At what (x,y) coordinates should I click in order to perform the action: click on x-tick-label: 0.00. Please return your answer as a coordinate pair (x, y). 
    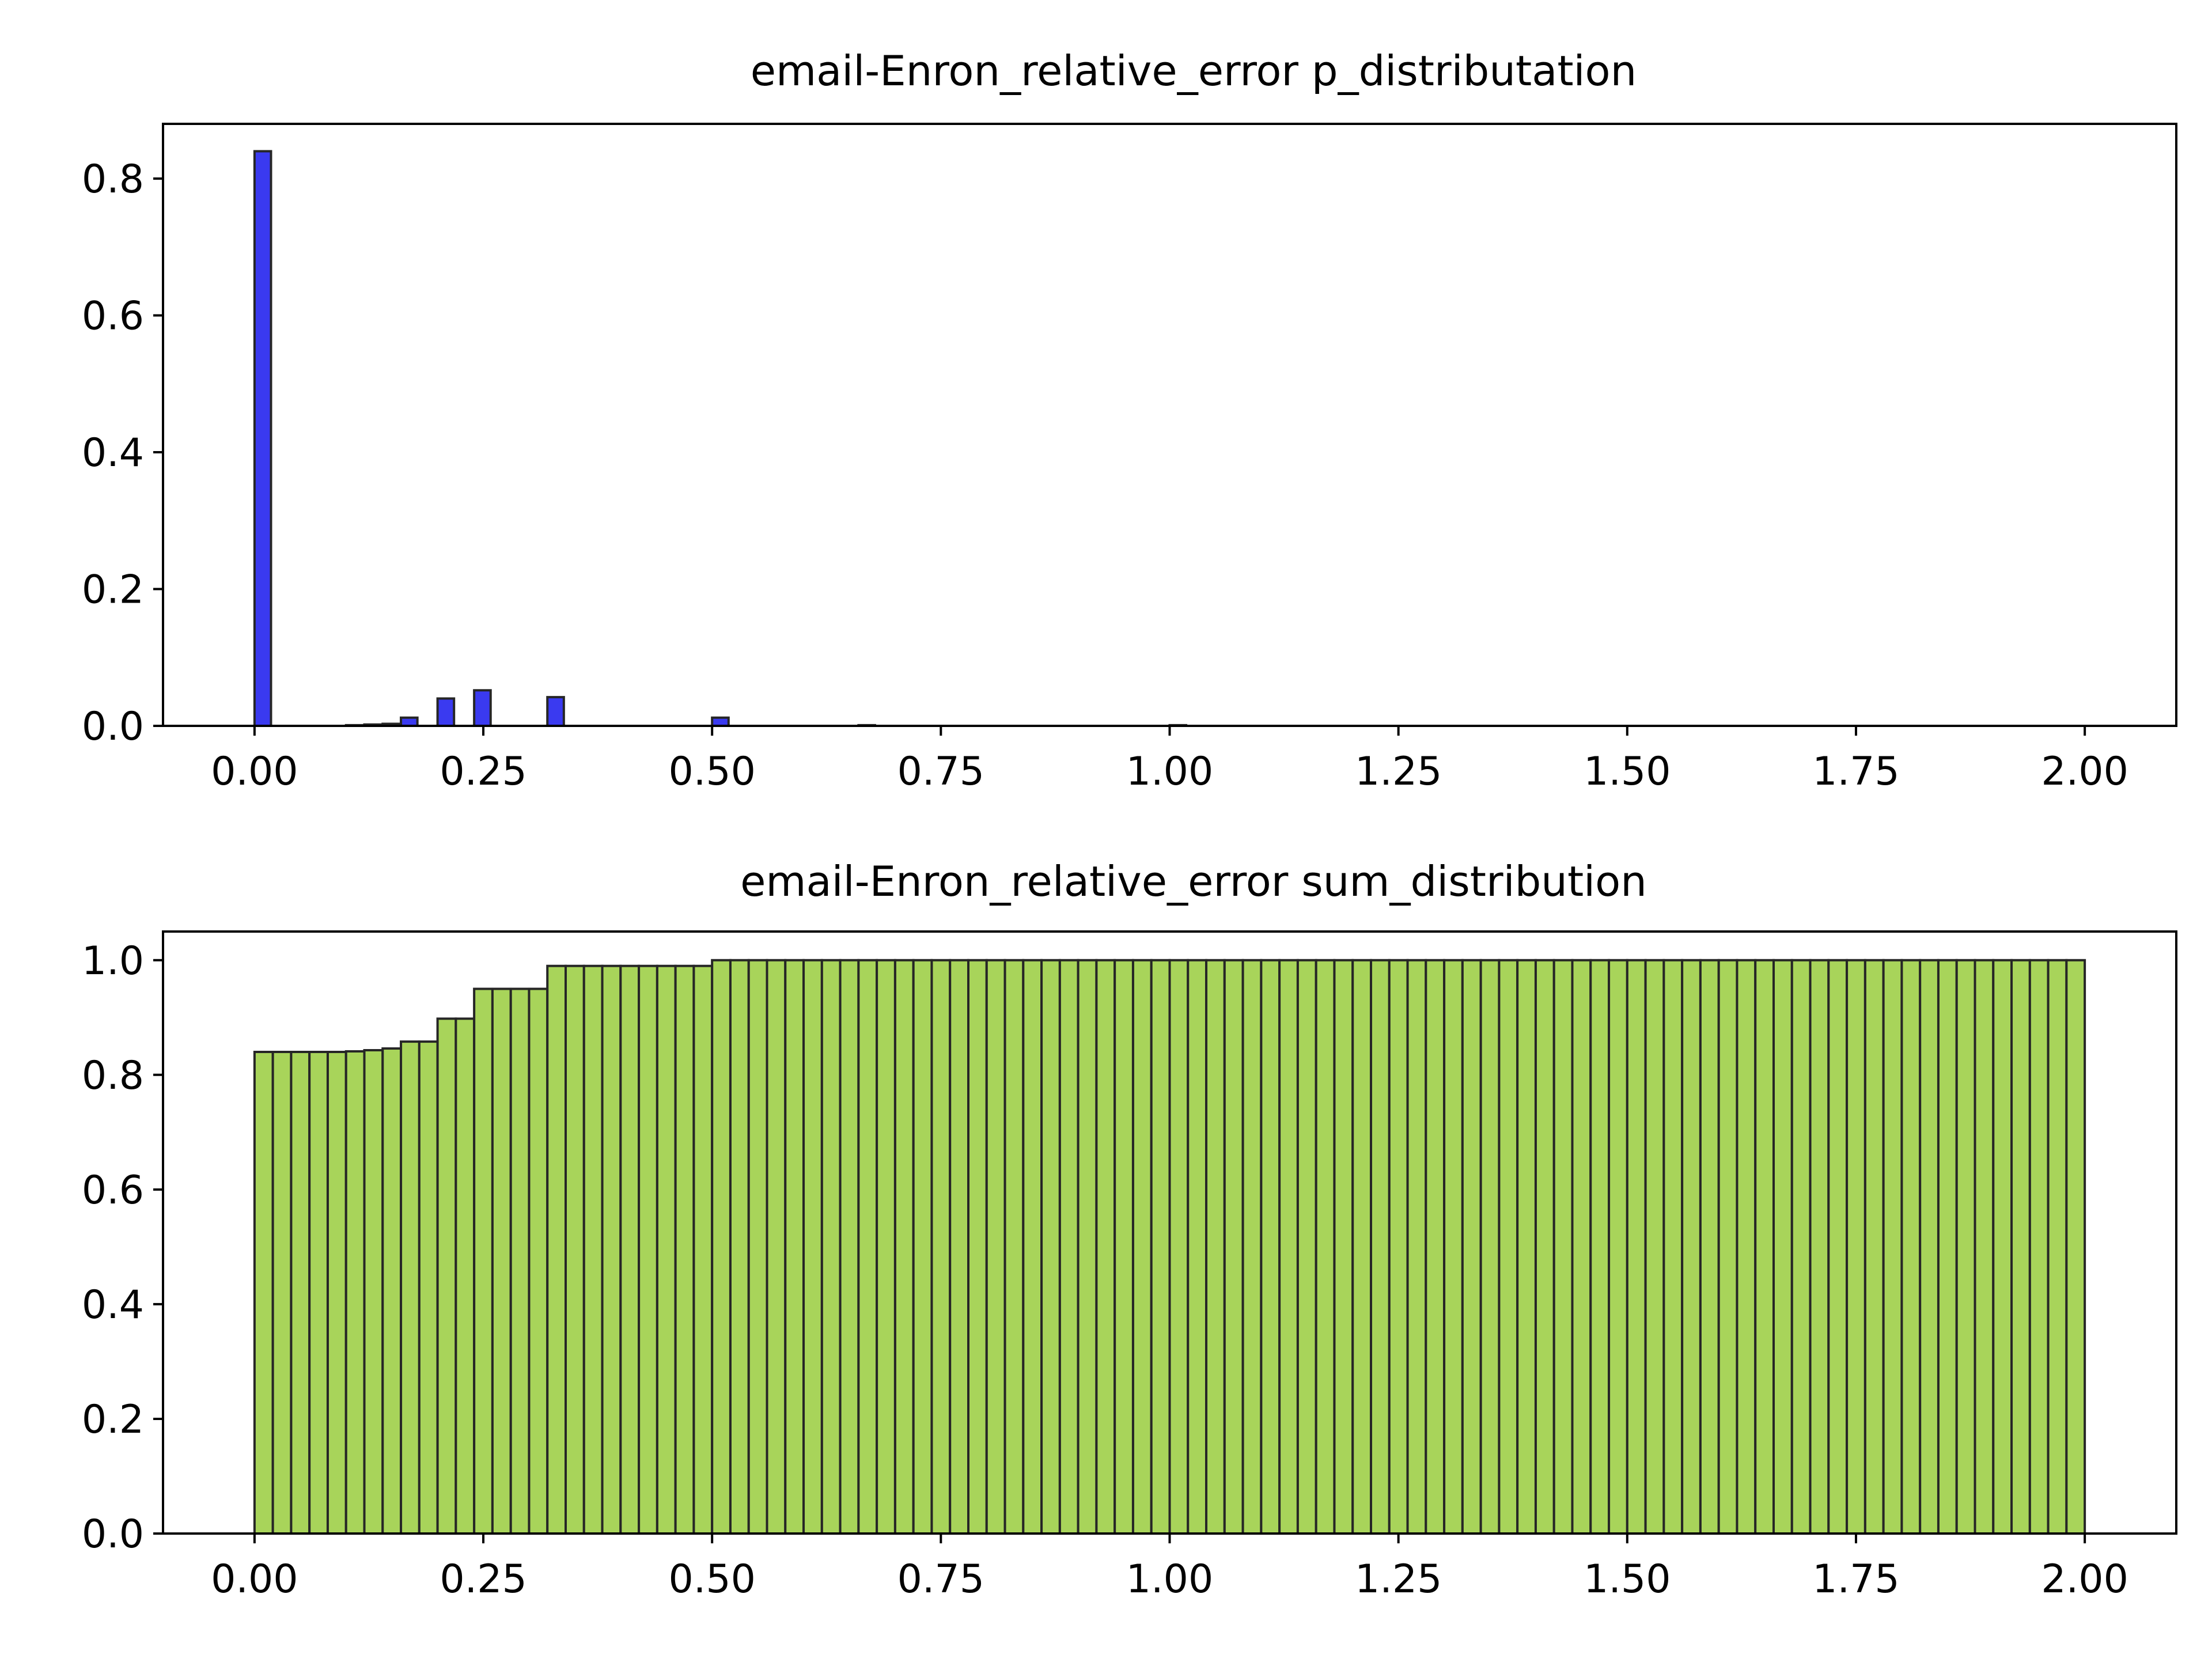
    Looking at the image, I should click on (254, 1579).